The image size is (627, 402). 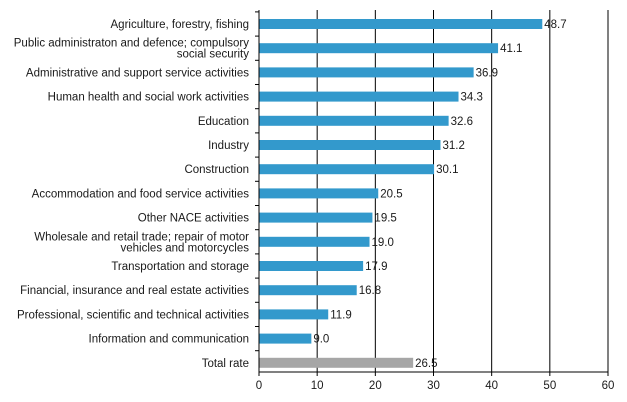 I want to click on category-label-line: Transportation and storage, so click(x=180, y=267).